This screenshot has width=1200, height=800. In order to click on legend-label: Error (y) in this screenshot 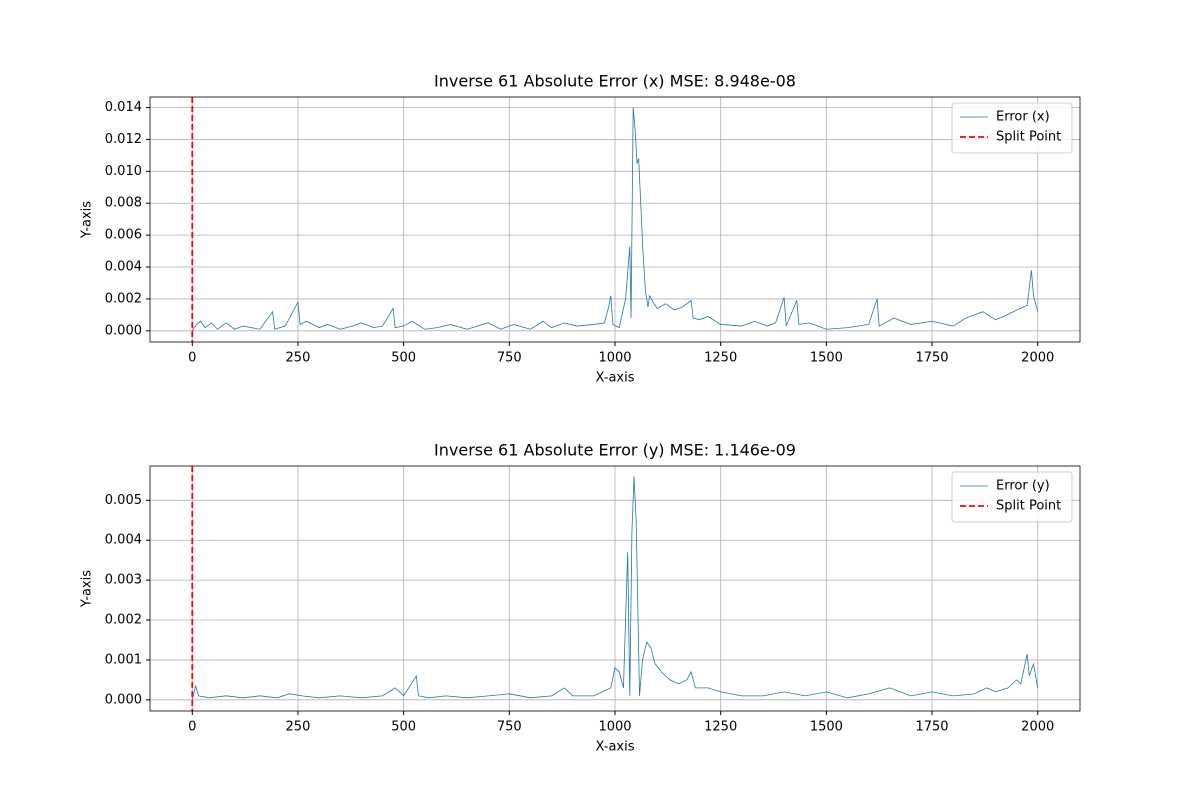, I will do `click(1023, 486)`.